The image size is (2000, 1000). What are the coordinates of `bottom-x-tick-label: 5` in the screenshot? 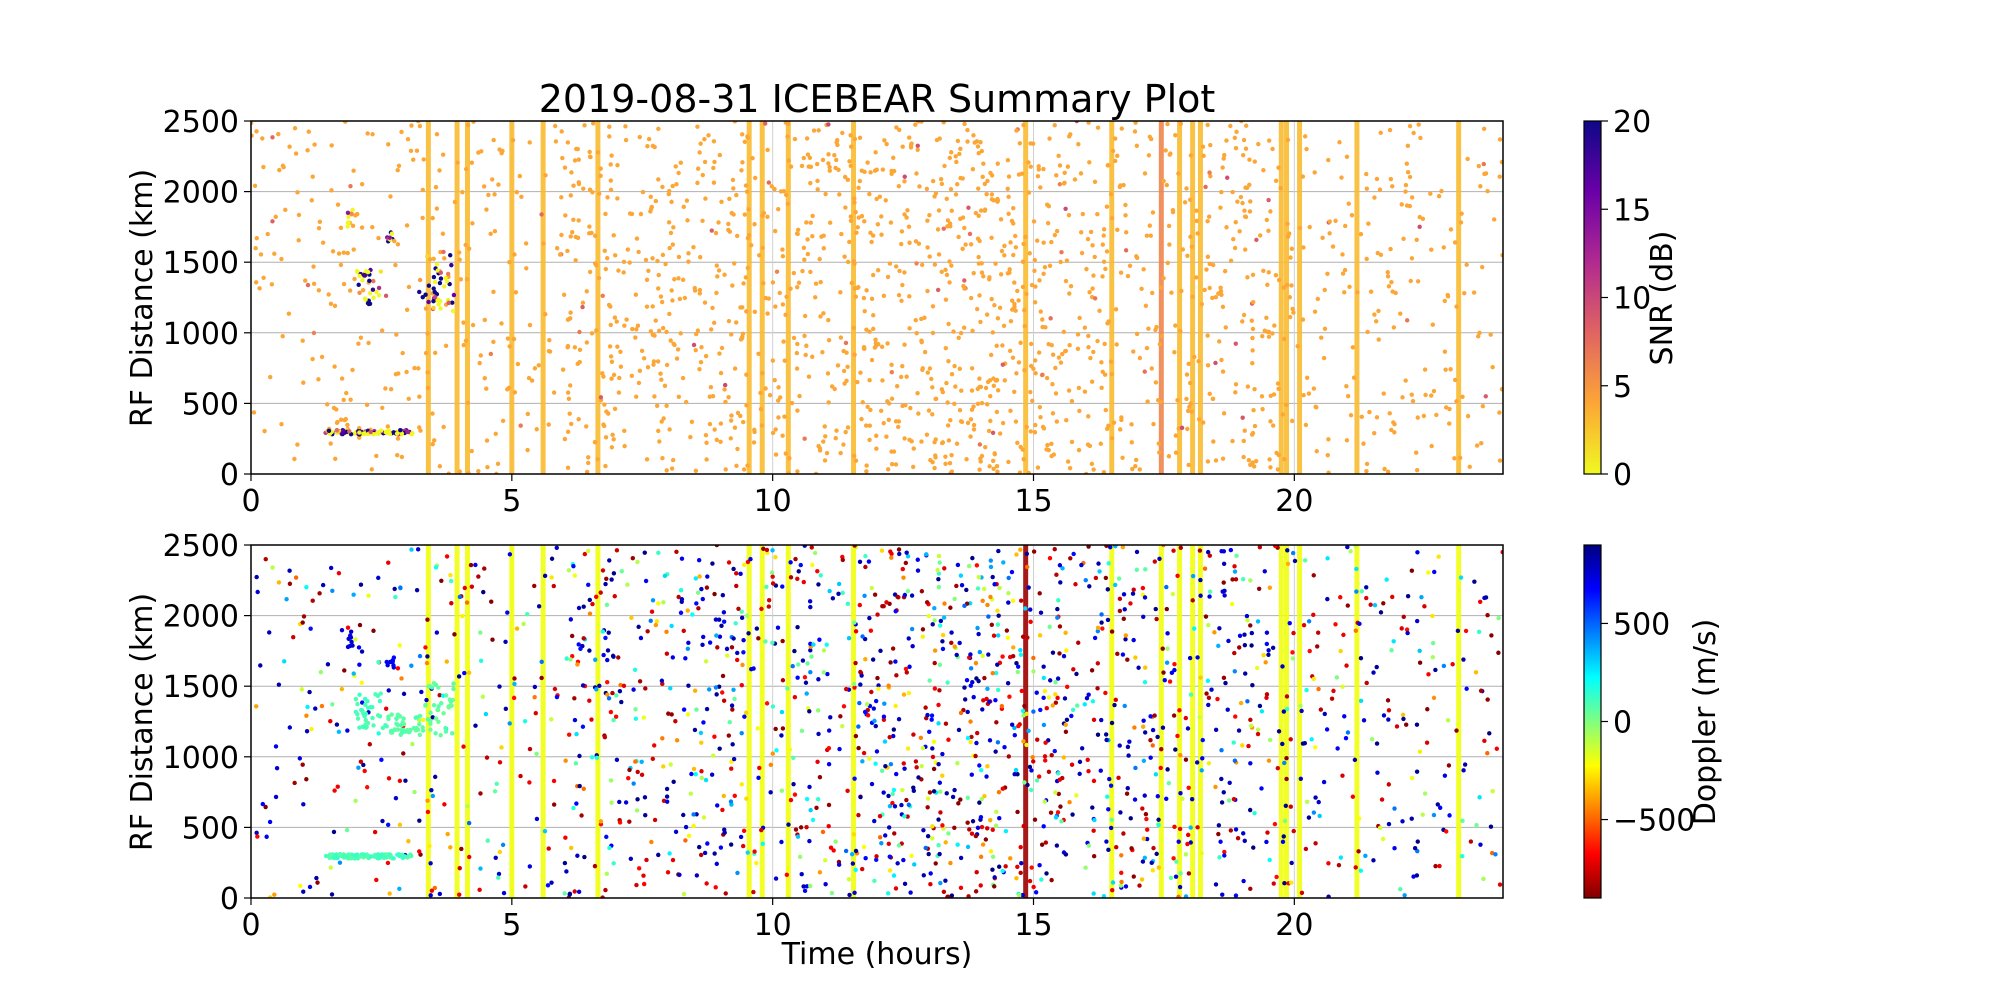 It's located at (511, 925).